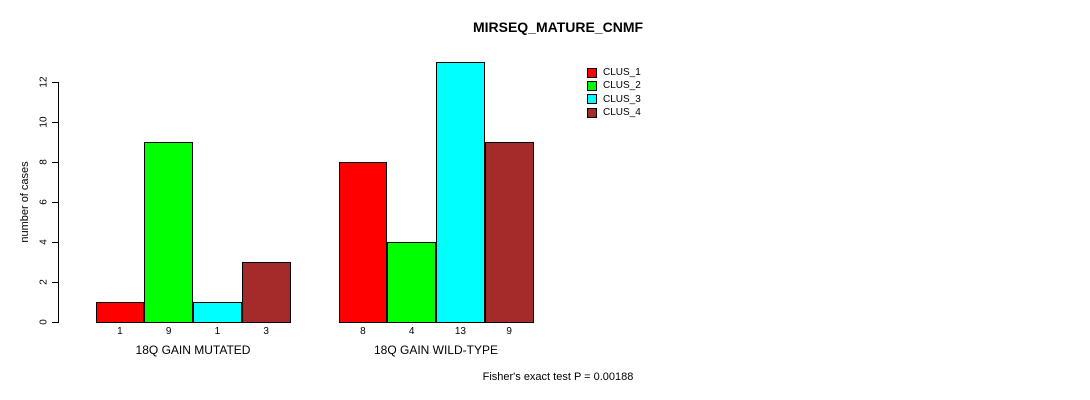 This screenshot has width=1090, height=400. What do you see at coordinates (44, 162) in the screenshot?
I see `y-tick-label: 8` at bounding box center [44, 162].